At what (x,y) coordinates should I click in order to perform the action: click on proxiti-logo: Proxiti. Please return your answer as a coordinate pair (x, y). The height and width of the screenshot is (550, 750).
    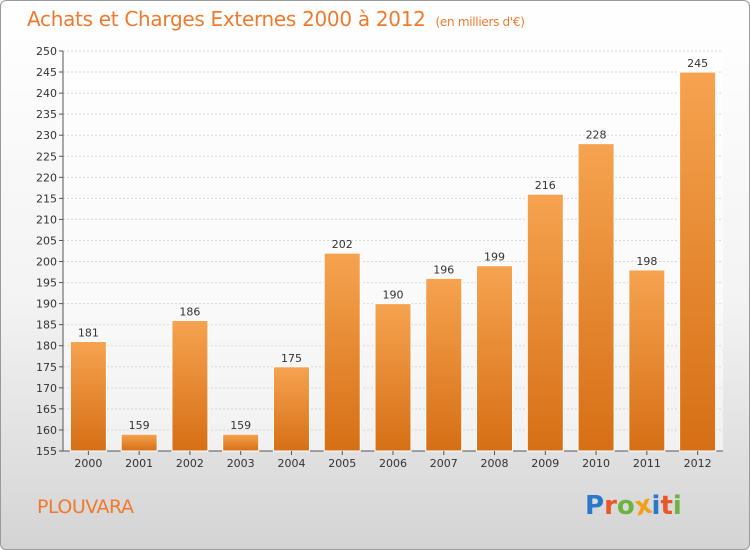
    Looking at the image, I should click on (633, 506).